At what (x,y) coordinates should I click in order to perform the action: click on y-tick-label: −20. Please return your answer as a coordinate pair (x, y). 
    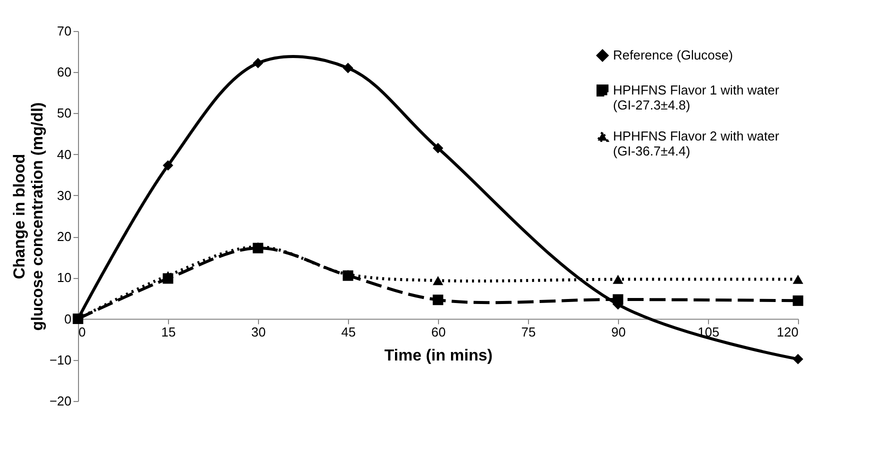
    Looking at the image, I should click on (60, 401).